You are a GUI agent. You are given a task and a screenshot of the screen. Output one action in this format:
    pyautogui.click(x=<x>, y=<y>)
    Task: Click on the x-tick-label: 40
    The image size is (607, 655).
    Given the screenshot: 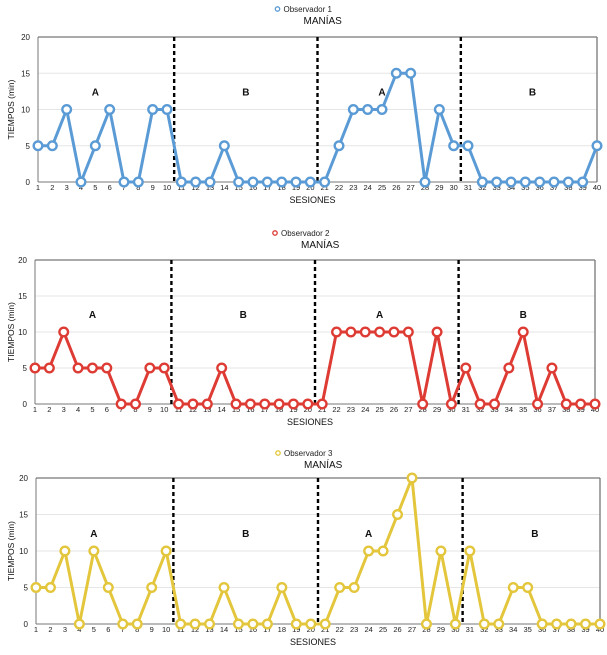 What is the action you would take?
    pyautogui.click(x=597, y=187)
    